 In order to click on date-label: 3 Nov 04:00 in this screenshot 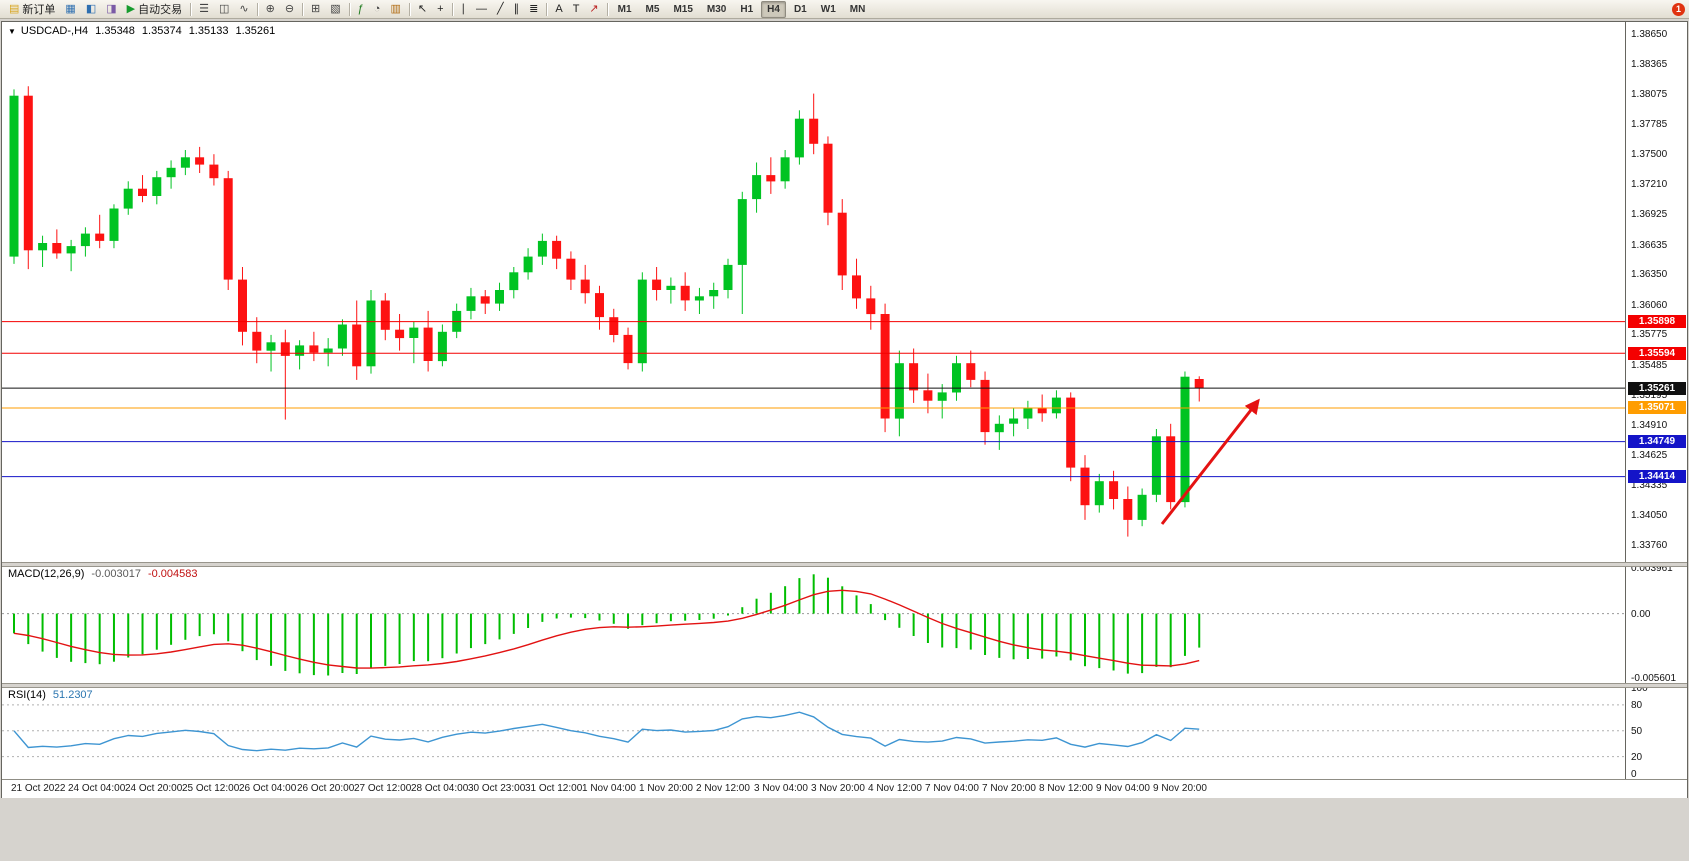, I will do `click(781, 788)`.